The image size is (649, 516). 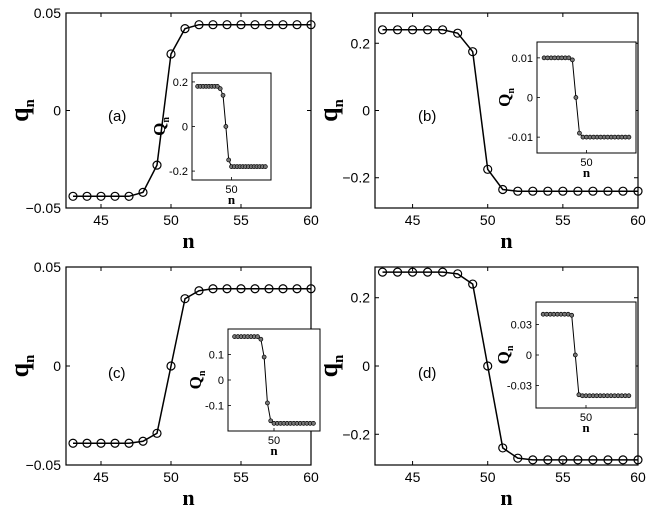 I want to click on plot-frame, so click(x=188, y=110).